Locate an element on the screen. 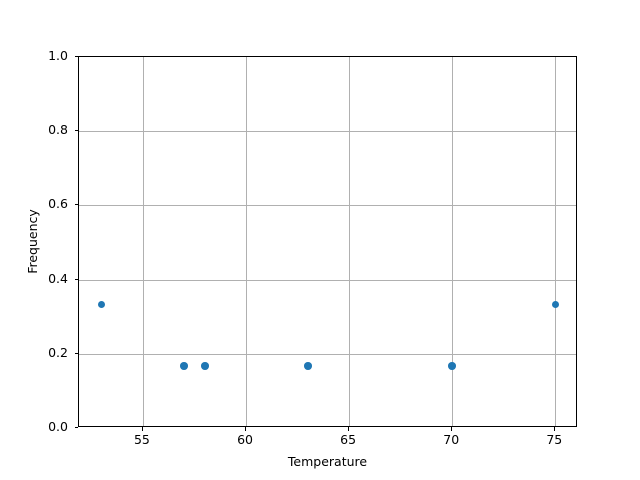  y-axis-tick-label: 0.6 is located at coordinates (58, 204).